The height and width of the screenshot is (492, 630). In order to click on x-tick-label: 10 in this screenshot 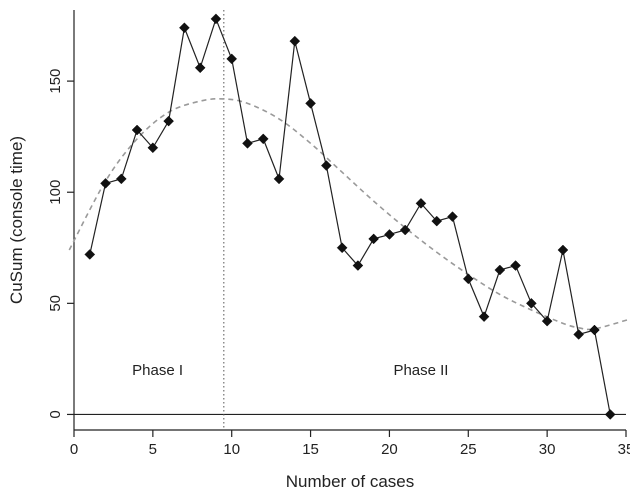, I will do `click(231, 449)`.